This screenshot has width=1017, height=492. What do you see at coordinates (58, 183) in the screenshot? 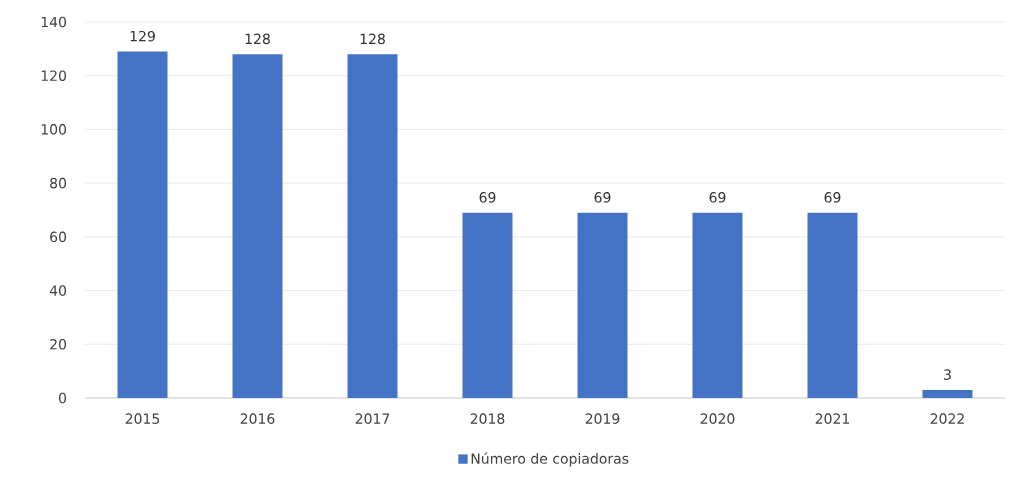
I see `y-tick-label: 80` at bounding box center [58, 183].